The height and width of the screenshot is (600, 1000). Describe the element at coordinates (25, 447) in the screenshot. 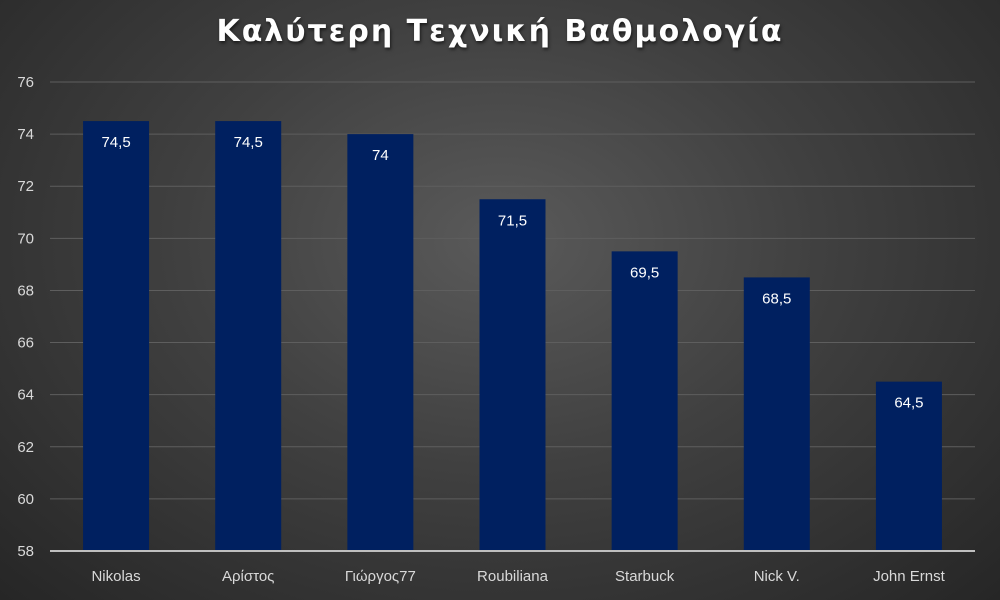

I see `y-tick-label: 62` at that location.